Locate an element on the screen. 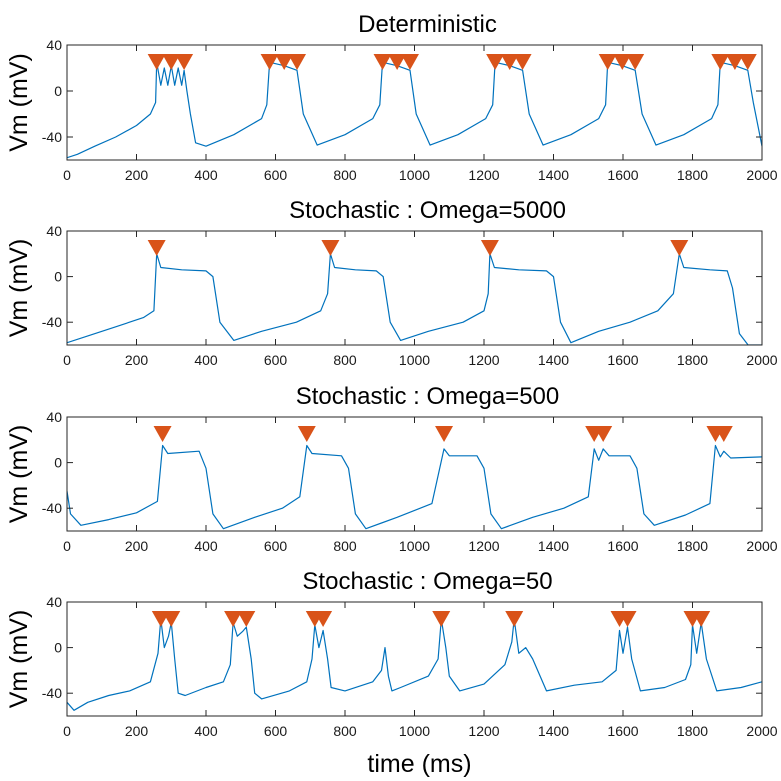 The image size is (781, 781). x-axis-label: time (ms) is located at coordinates (419, 764).